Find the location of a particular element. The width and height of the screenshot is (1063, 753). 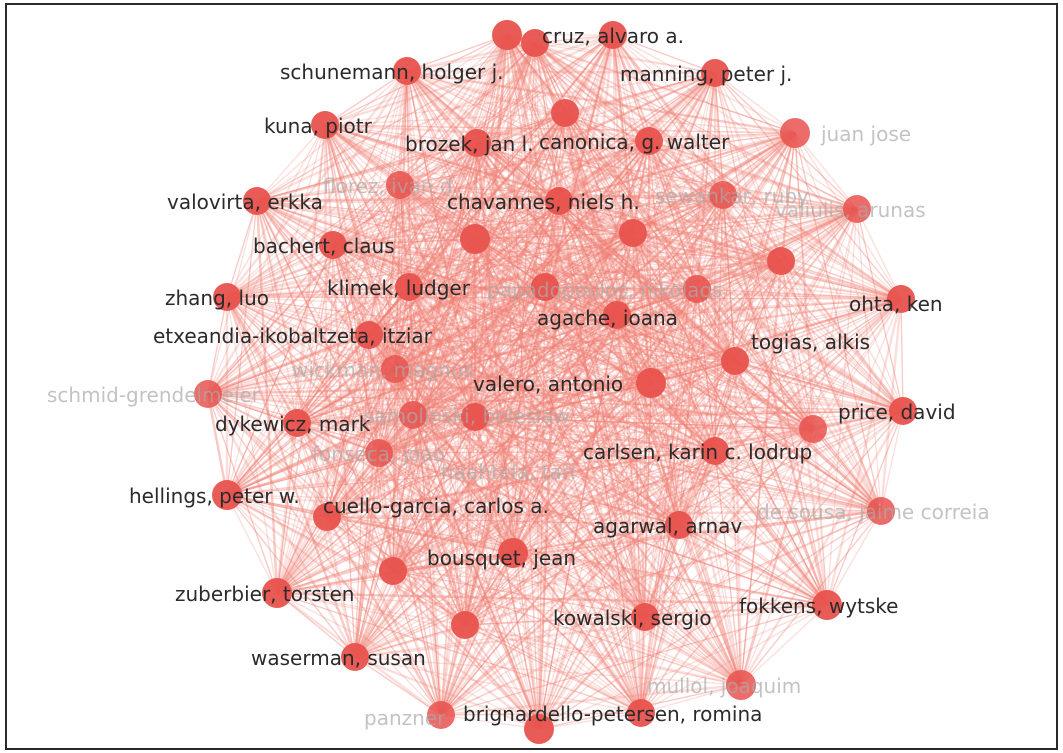

node-n_juan is located at coordinates (795, 133).